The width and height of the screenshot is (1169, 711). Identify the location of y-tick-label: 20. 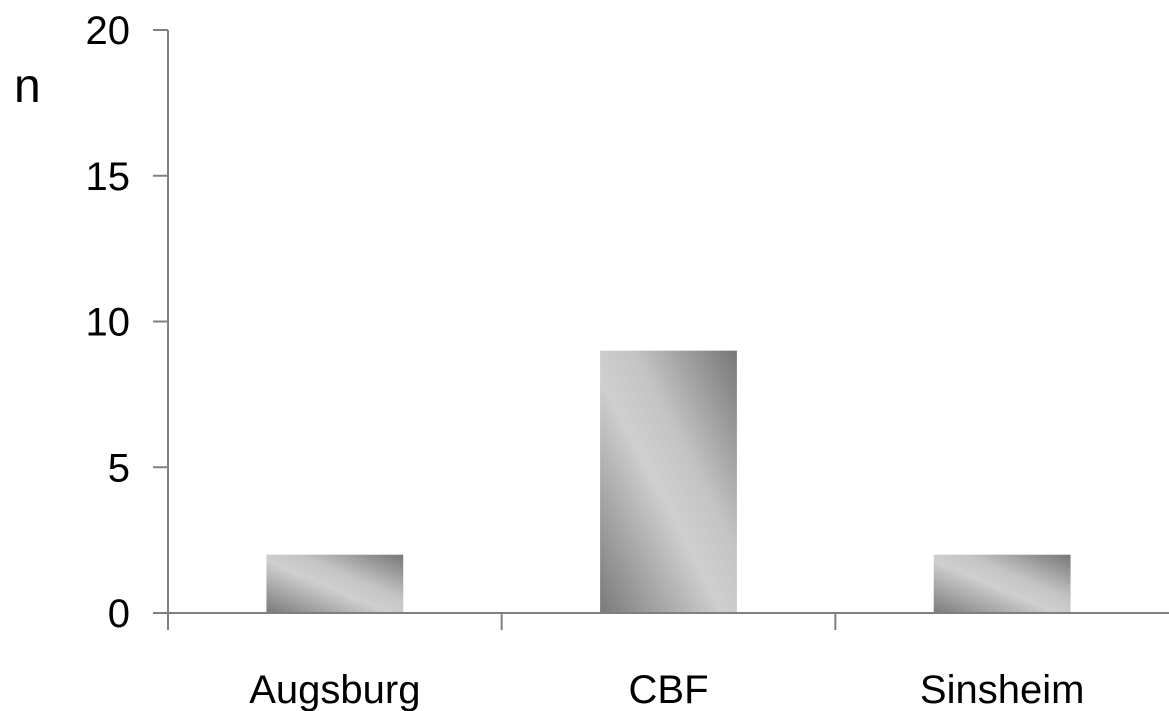
(108, 31).